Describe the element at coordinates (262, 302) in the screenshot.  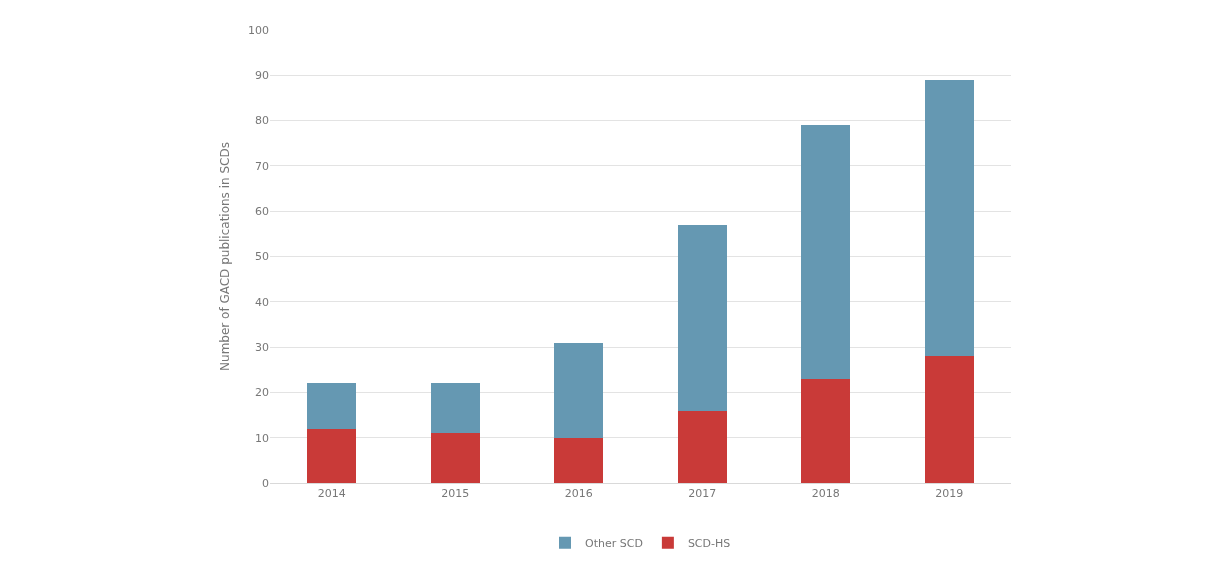
I see `y-tick-label: 40` at that location.